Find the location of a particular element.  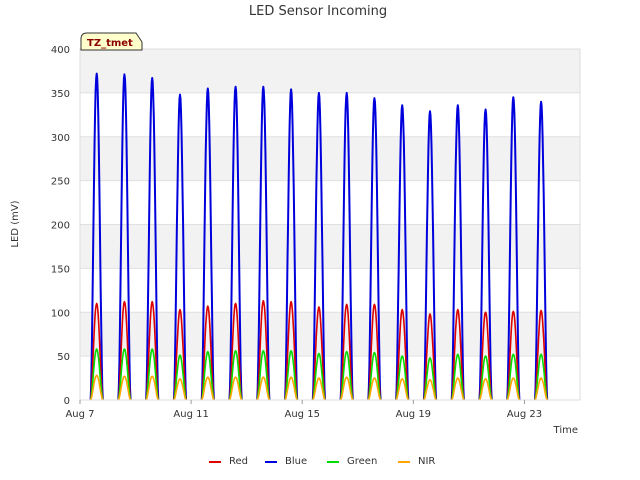

legend-label-nir: NIR is located at coordinates (426, 461).